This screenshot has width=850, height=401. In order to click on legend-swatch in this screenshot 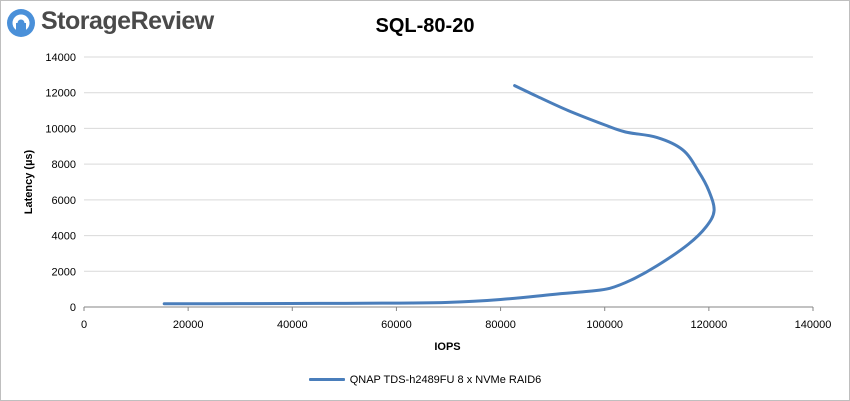, I will do `click(326, 379)`.